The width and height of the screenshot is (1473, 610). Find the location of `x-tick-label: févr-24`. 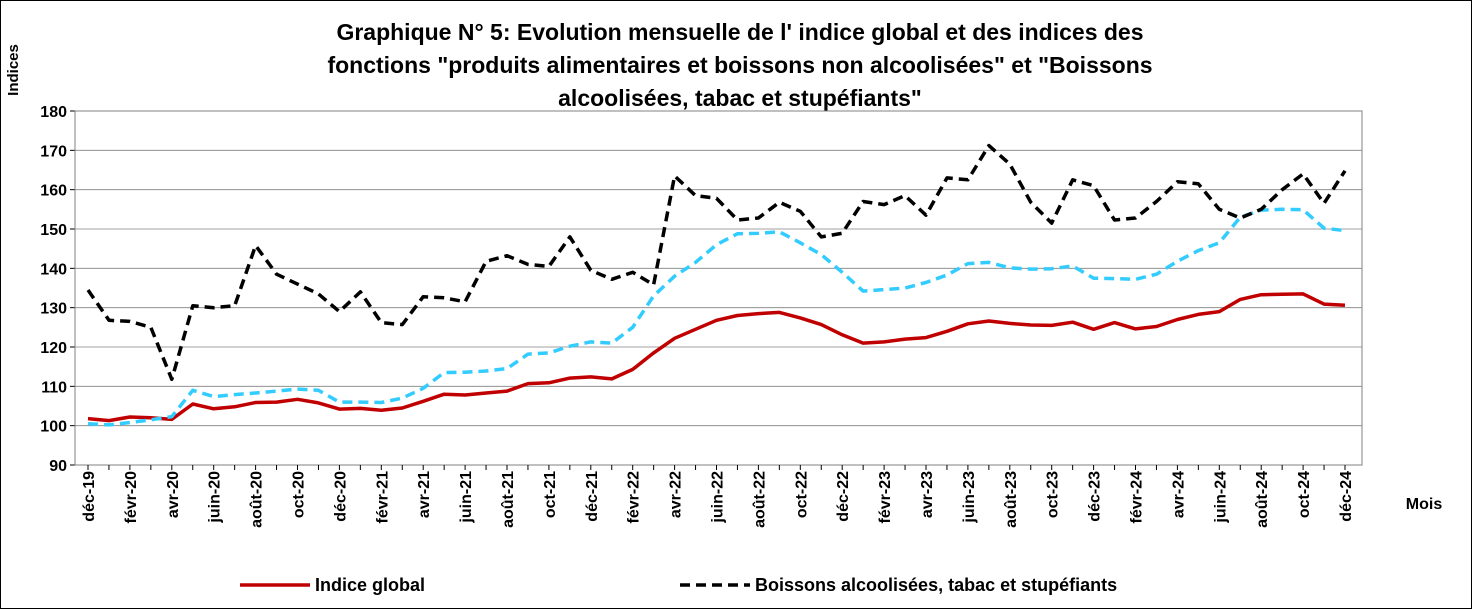

x-tick-label: févr-24 is located at coordinates (1137, 497).